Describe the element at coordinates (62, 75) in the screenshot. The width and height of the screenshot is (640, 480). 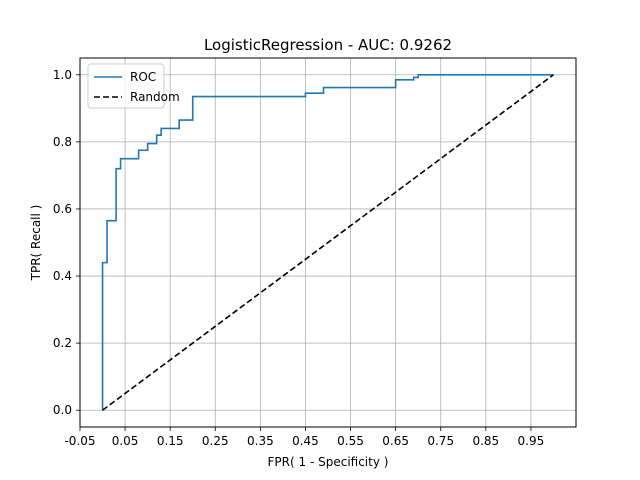
I see `y-tick-label: 1.0` at that location.